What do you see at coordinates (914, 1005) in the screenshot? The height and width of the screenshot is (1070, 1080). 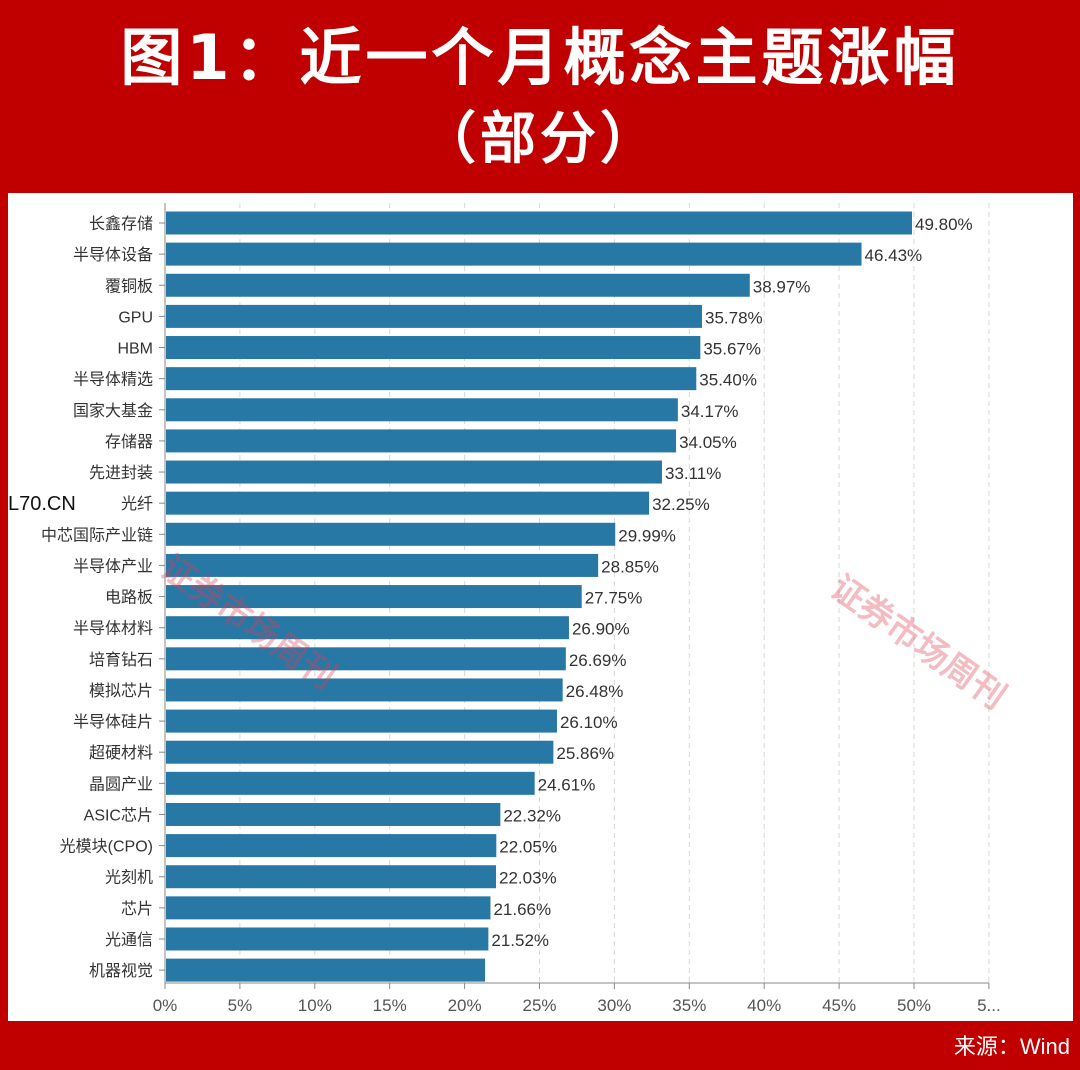 I see `x-tick-label: 50%` at bounding box center [914, 1005].